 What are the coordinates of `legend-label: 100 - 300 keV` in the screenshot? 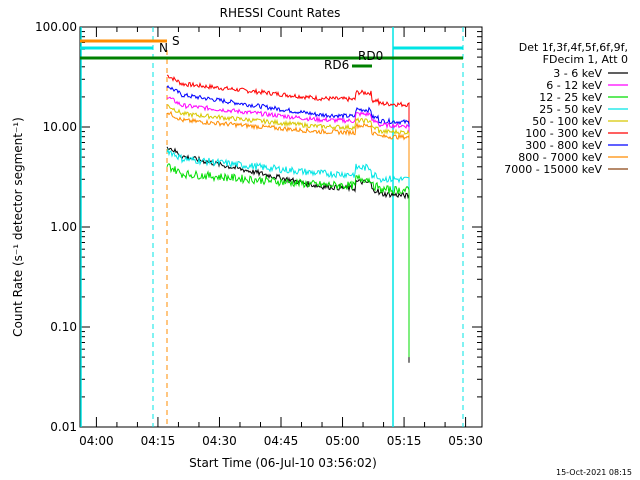 It's located at (563, 133).